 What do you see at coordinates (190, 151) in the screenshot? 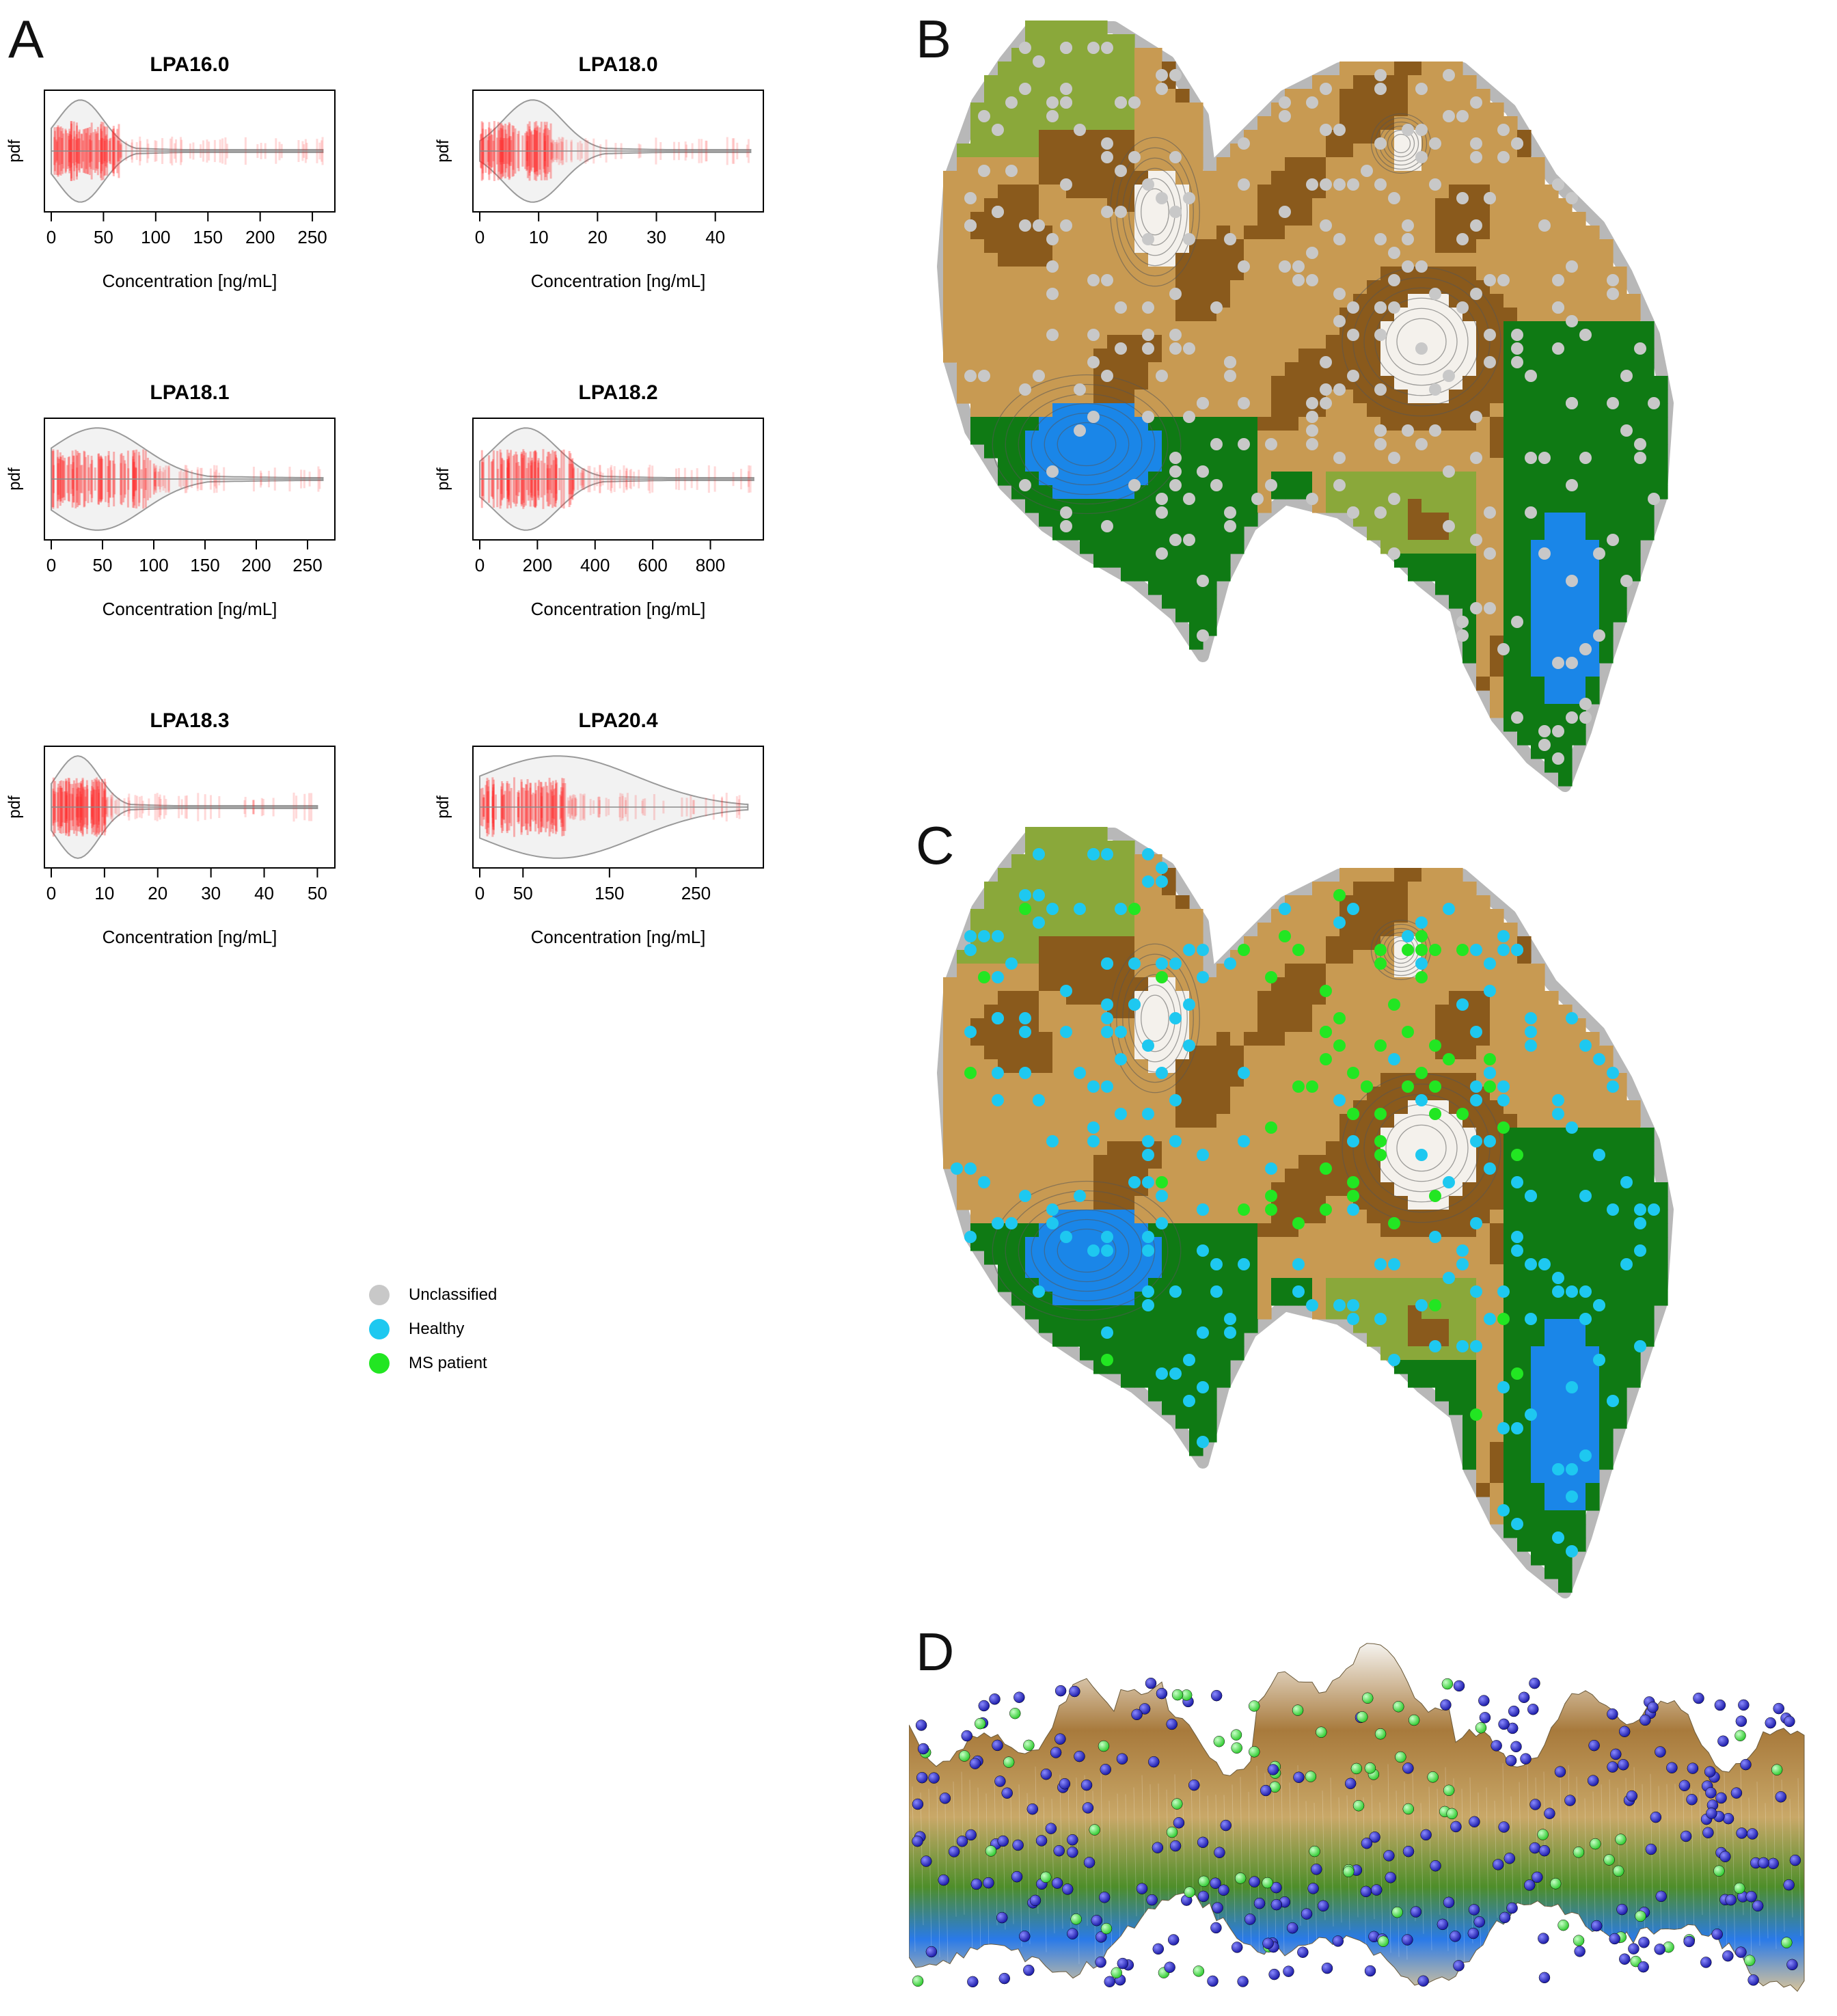
I see `plot-frame` at bounding box center [190, 151].